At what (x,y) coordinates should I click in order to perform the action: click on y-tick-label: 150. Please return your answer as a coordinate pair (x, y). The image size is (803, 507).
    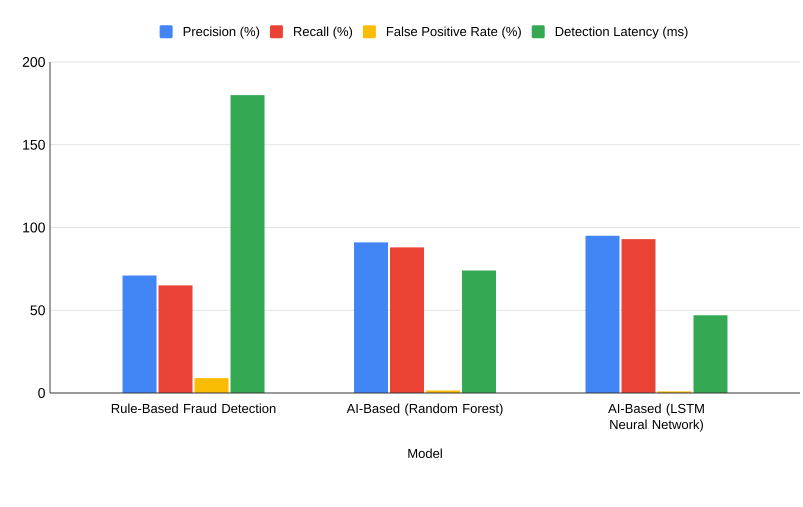
    Looking at the image, I should click on (34, 145).